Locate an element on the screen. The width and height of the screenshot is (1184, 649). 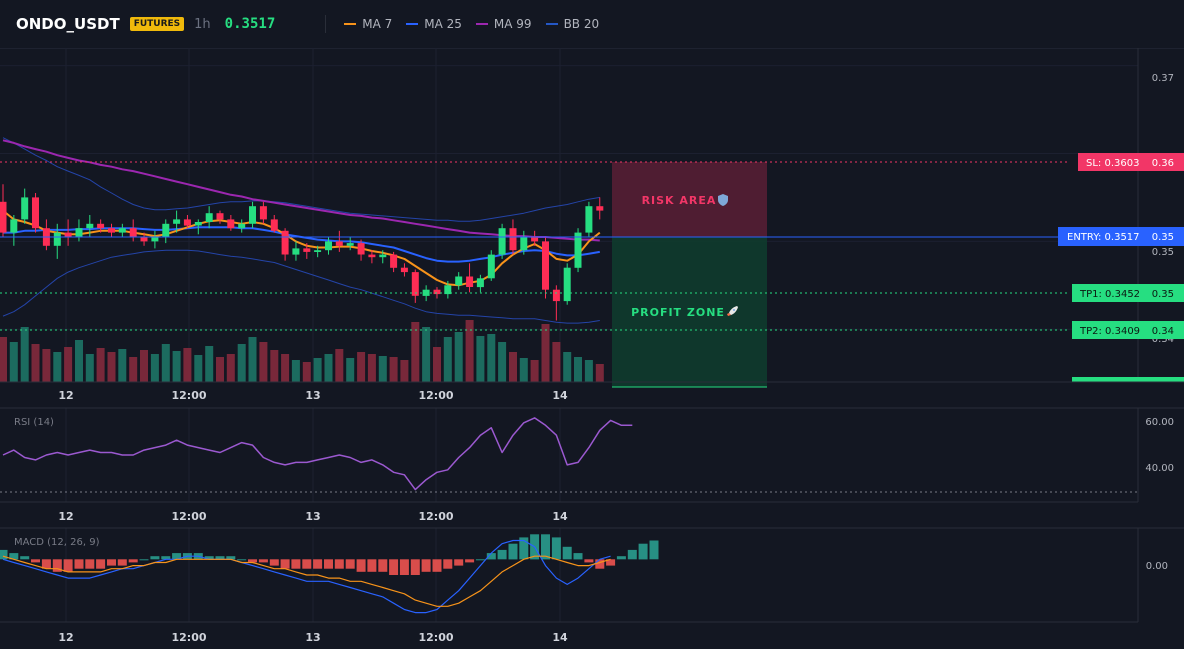
sl-tag is located at coordinates (1131, 162).